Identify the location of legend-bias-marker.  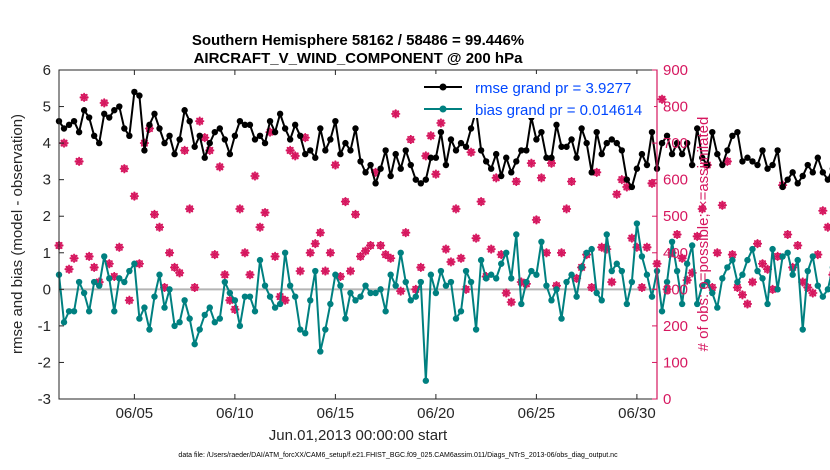
(443, 109).